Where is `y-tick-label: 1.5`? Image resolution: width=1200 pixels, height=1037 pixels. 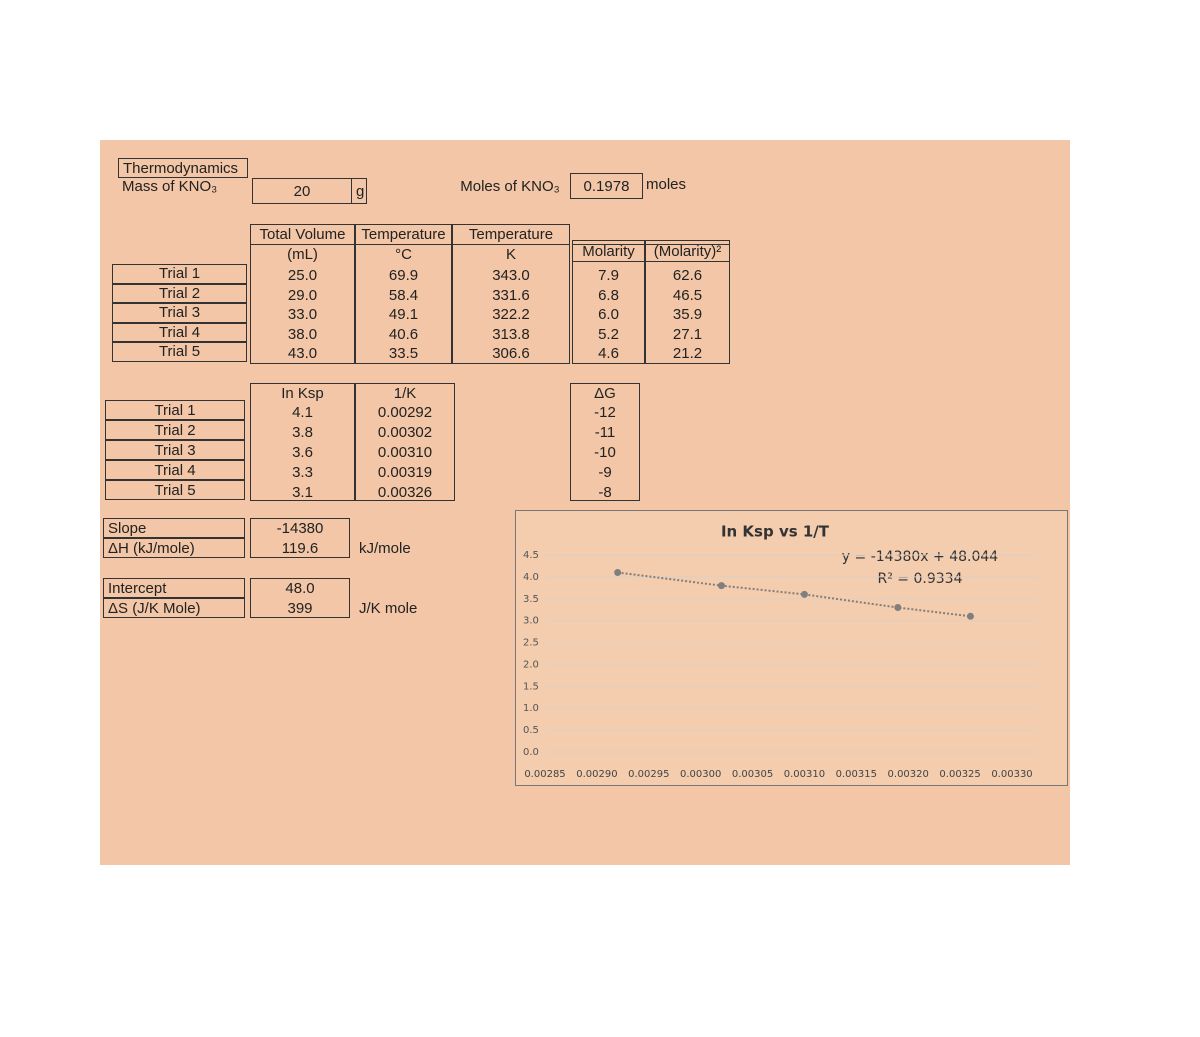 y-tick-label: 1.5 is located at coordinates (531, 686).